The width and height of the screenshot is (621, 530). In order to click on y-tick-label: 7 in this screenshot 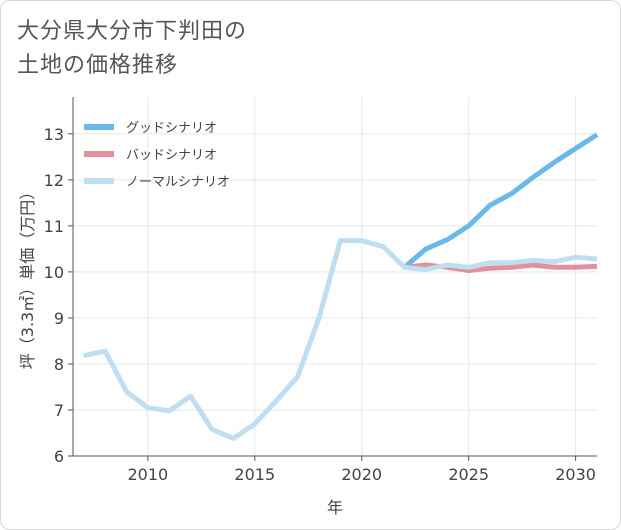, I will do `click(59, 410)`.